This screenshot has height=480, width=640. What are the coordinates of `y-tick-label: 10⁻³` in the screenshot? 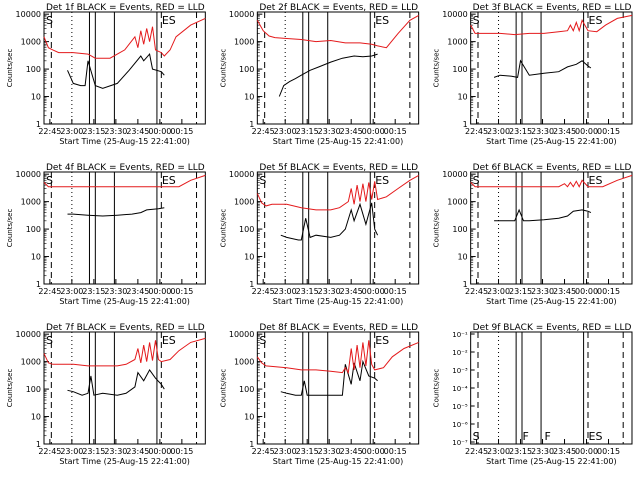 It's located at (460, 371).